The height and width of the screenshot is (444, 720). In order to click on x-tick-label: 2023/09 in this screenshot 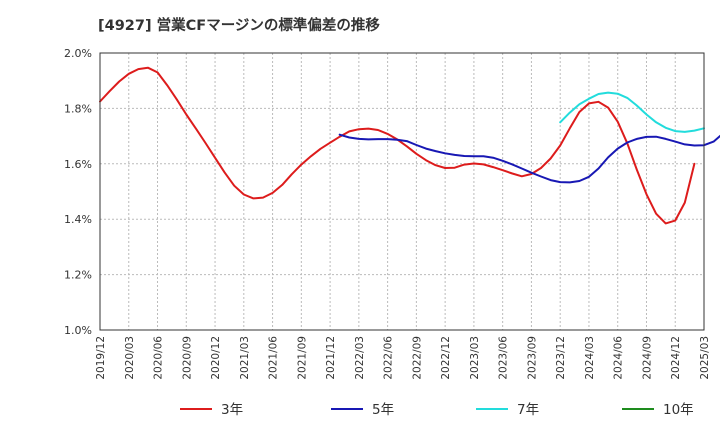, I will do `click(532, 358)`.